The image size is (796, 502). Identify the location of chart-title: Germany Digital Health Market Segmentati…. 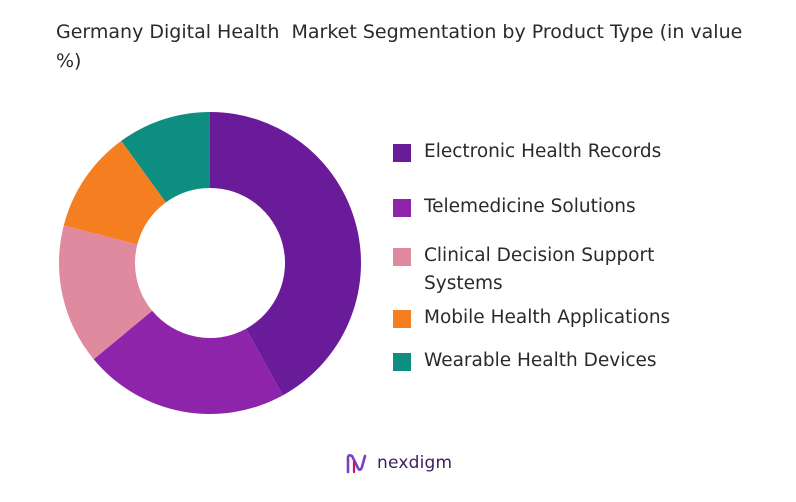
(402, 46).